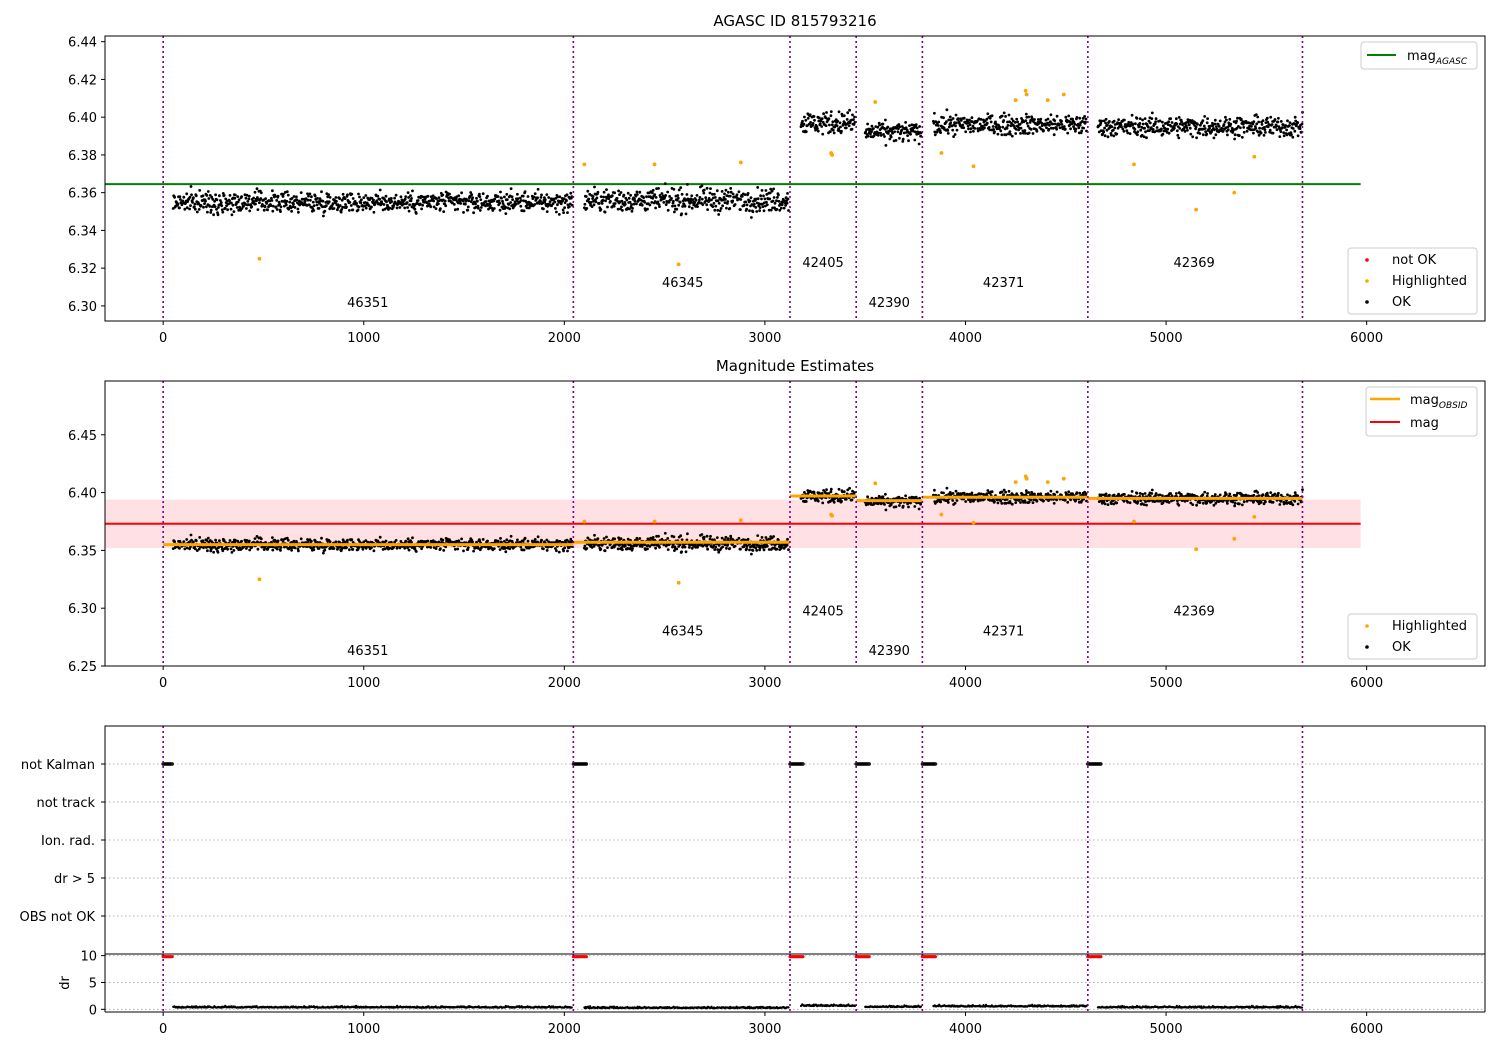 This screenshot has width=1500, height=1054. I want to click on flag-row-label: Ion. rad., so click(68, 841).